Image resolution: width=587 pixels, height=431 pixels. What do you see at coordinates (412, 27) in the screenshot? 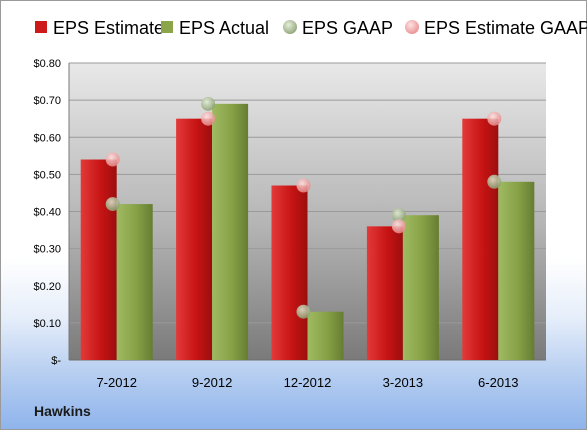
I see `legend-marker-eps-estimate-gaap` at bounding box center [412, 27].